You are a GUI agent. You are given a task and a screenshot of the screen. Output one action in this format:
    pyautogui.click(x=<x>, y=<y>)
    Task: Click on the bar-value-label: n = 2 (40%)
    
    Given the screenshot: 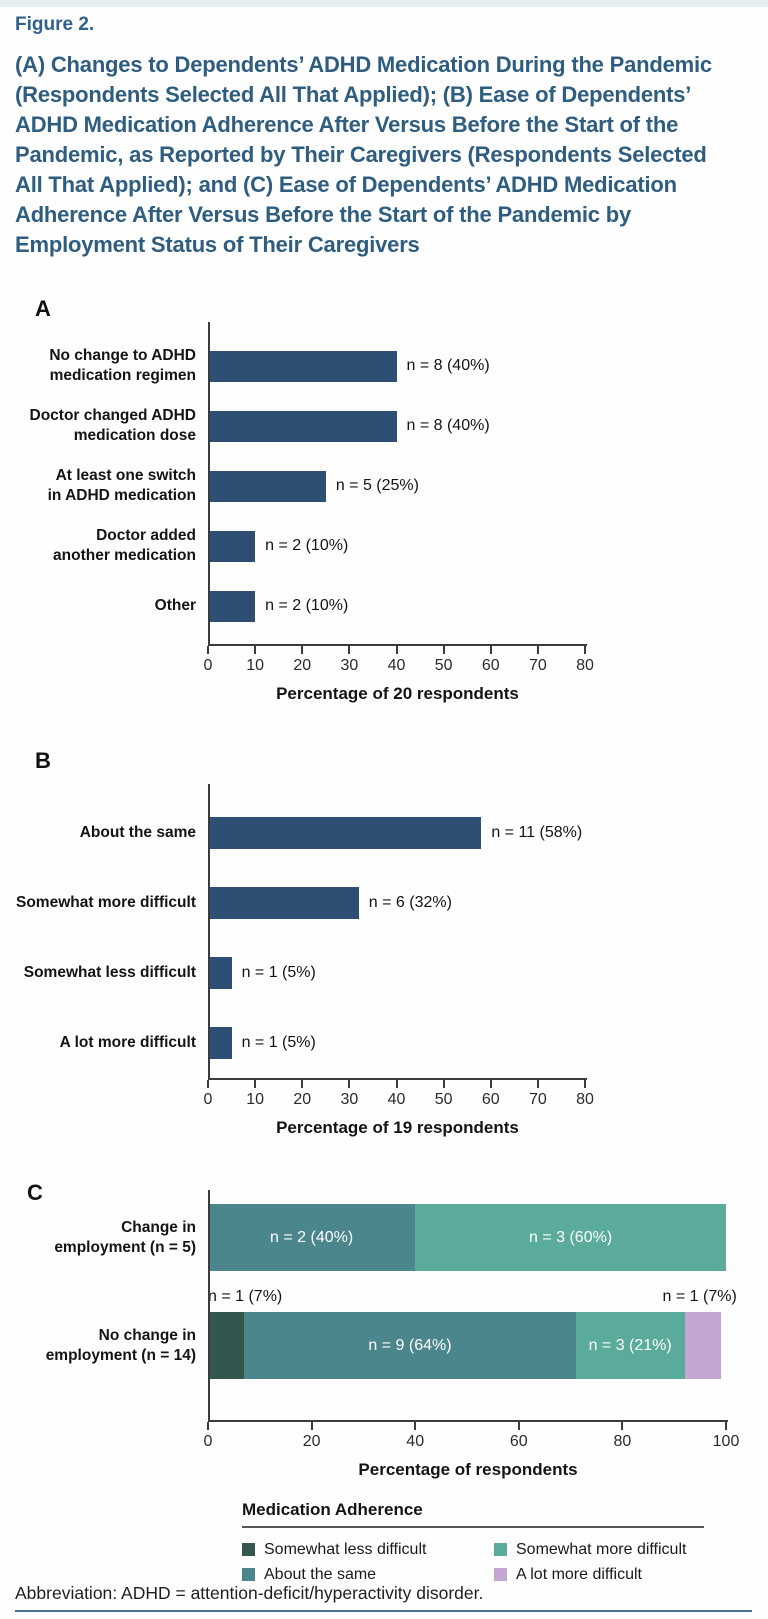 What is the action you would take?
    pyautogui.click(x=312, y=1237)
    